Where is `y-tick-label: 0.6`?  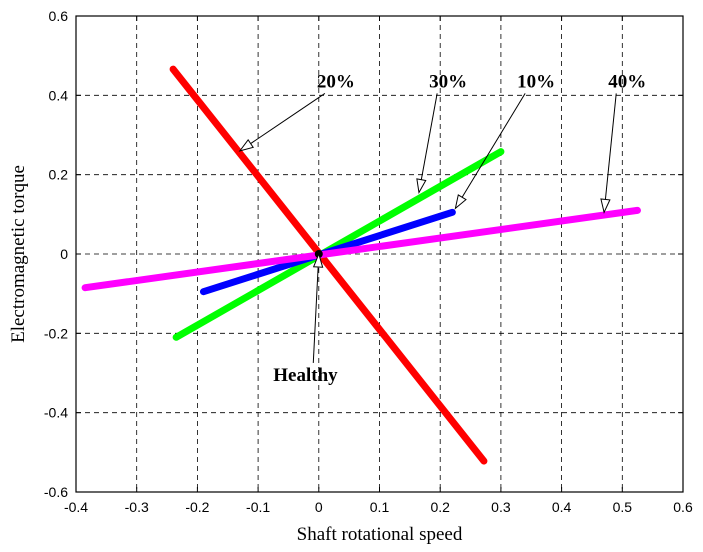
y-tick-label: 0.6 is located at coordinates (59, 16).